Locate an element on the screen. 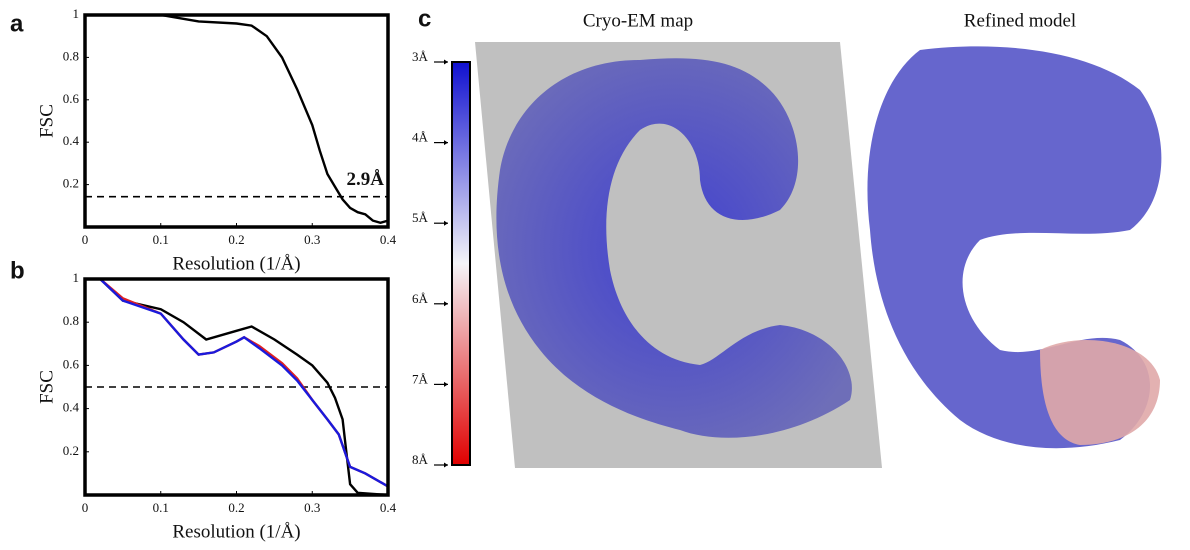 This screenshot has height=550, width=1190. colorbar-label: 5Å is located at coordinates (420, 217).